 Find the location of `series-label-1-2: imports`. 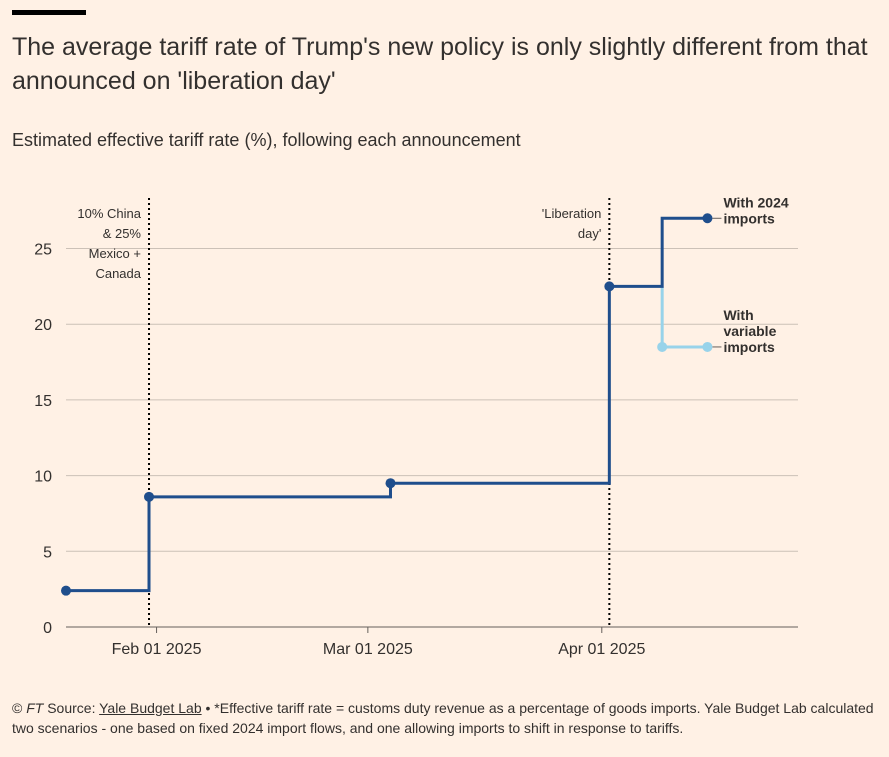

series-label-1-2: imports is located at coordinates (749, 347).